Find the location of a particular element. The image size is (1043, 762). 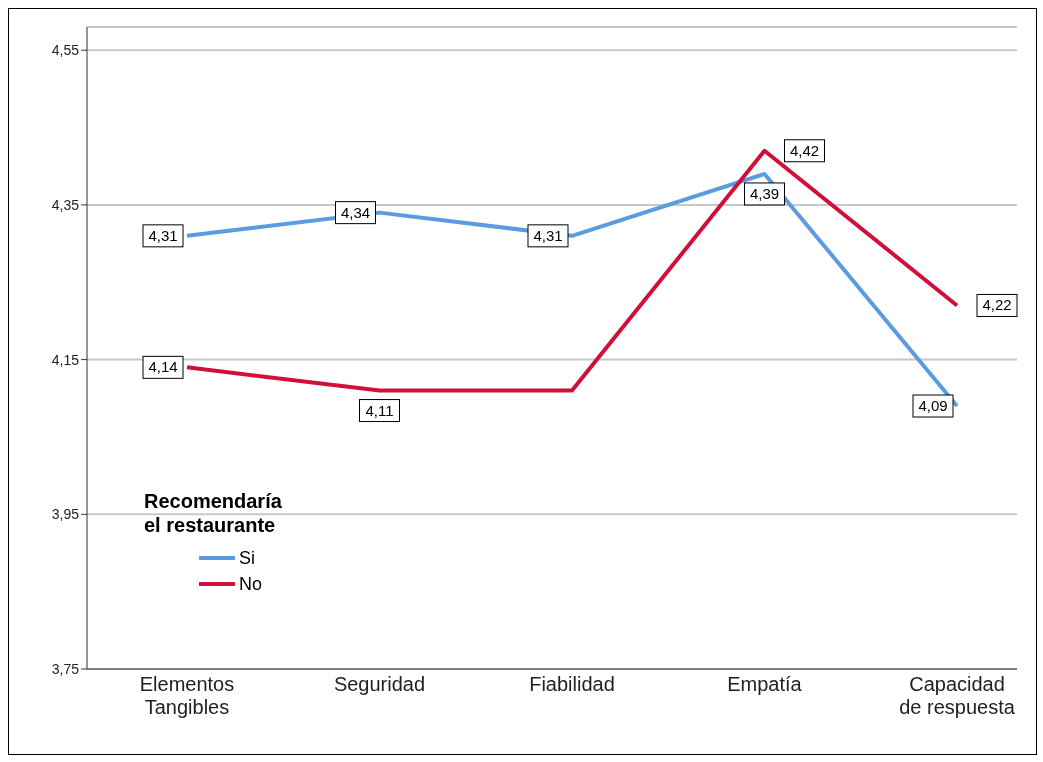

x-tick-label: Fiabilidad is located at coordinates (572, 684).